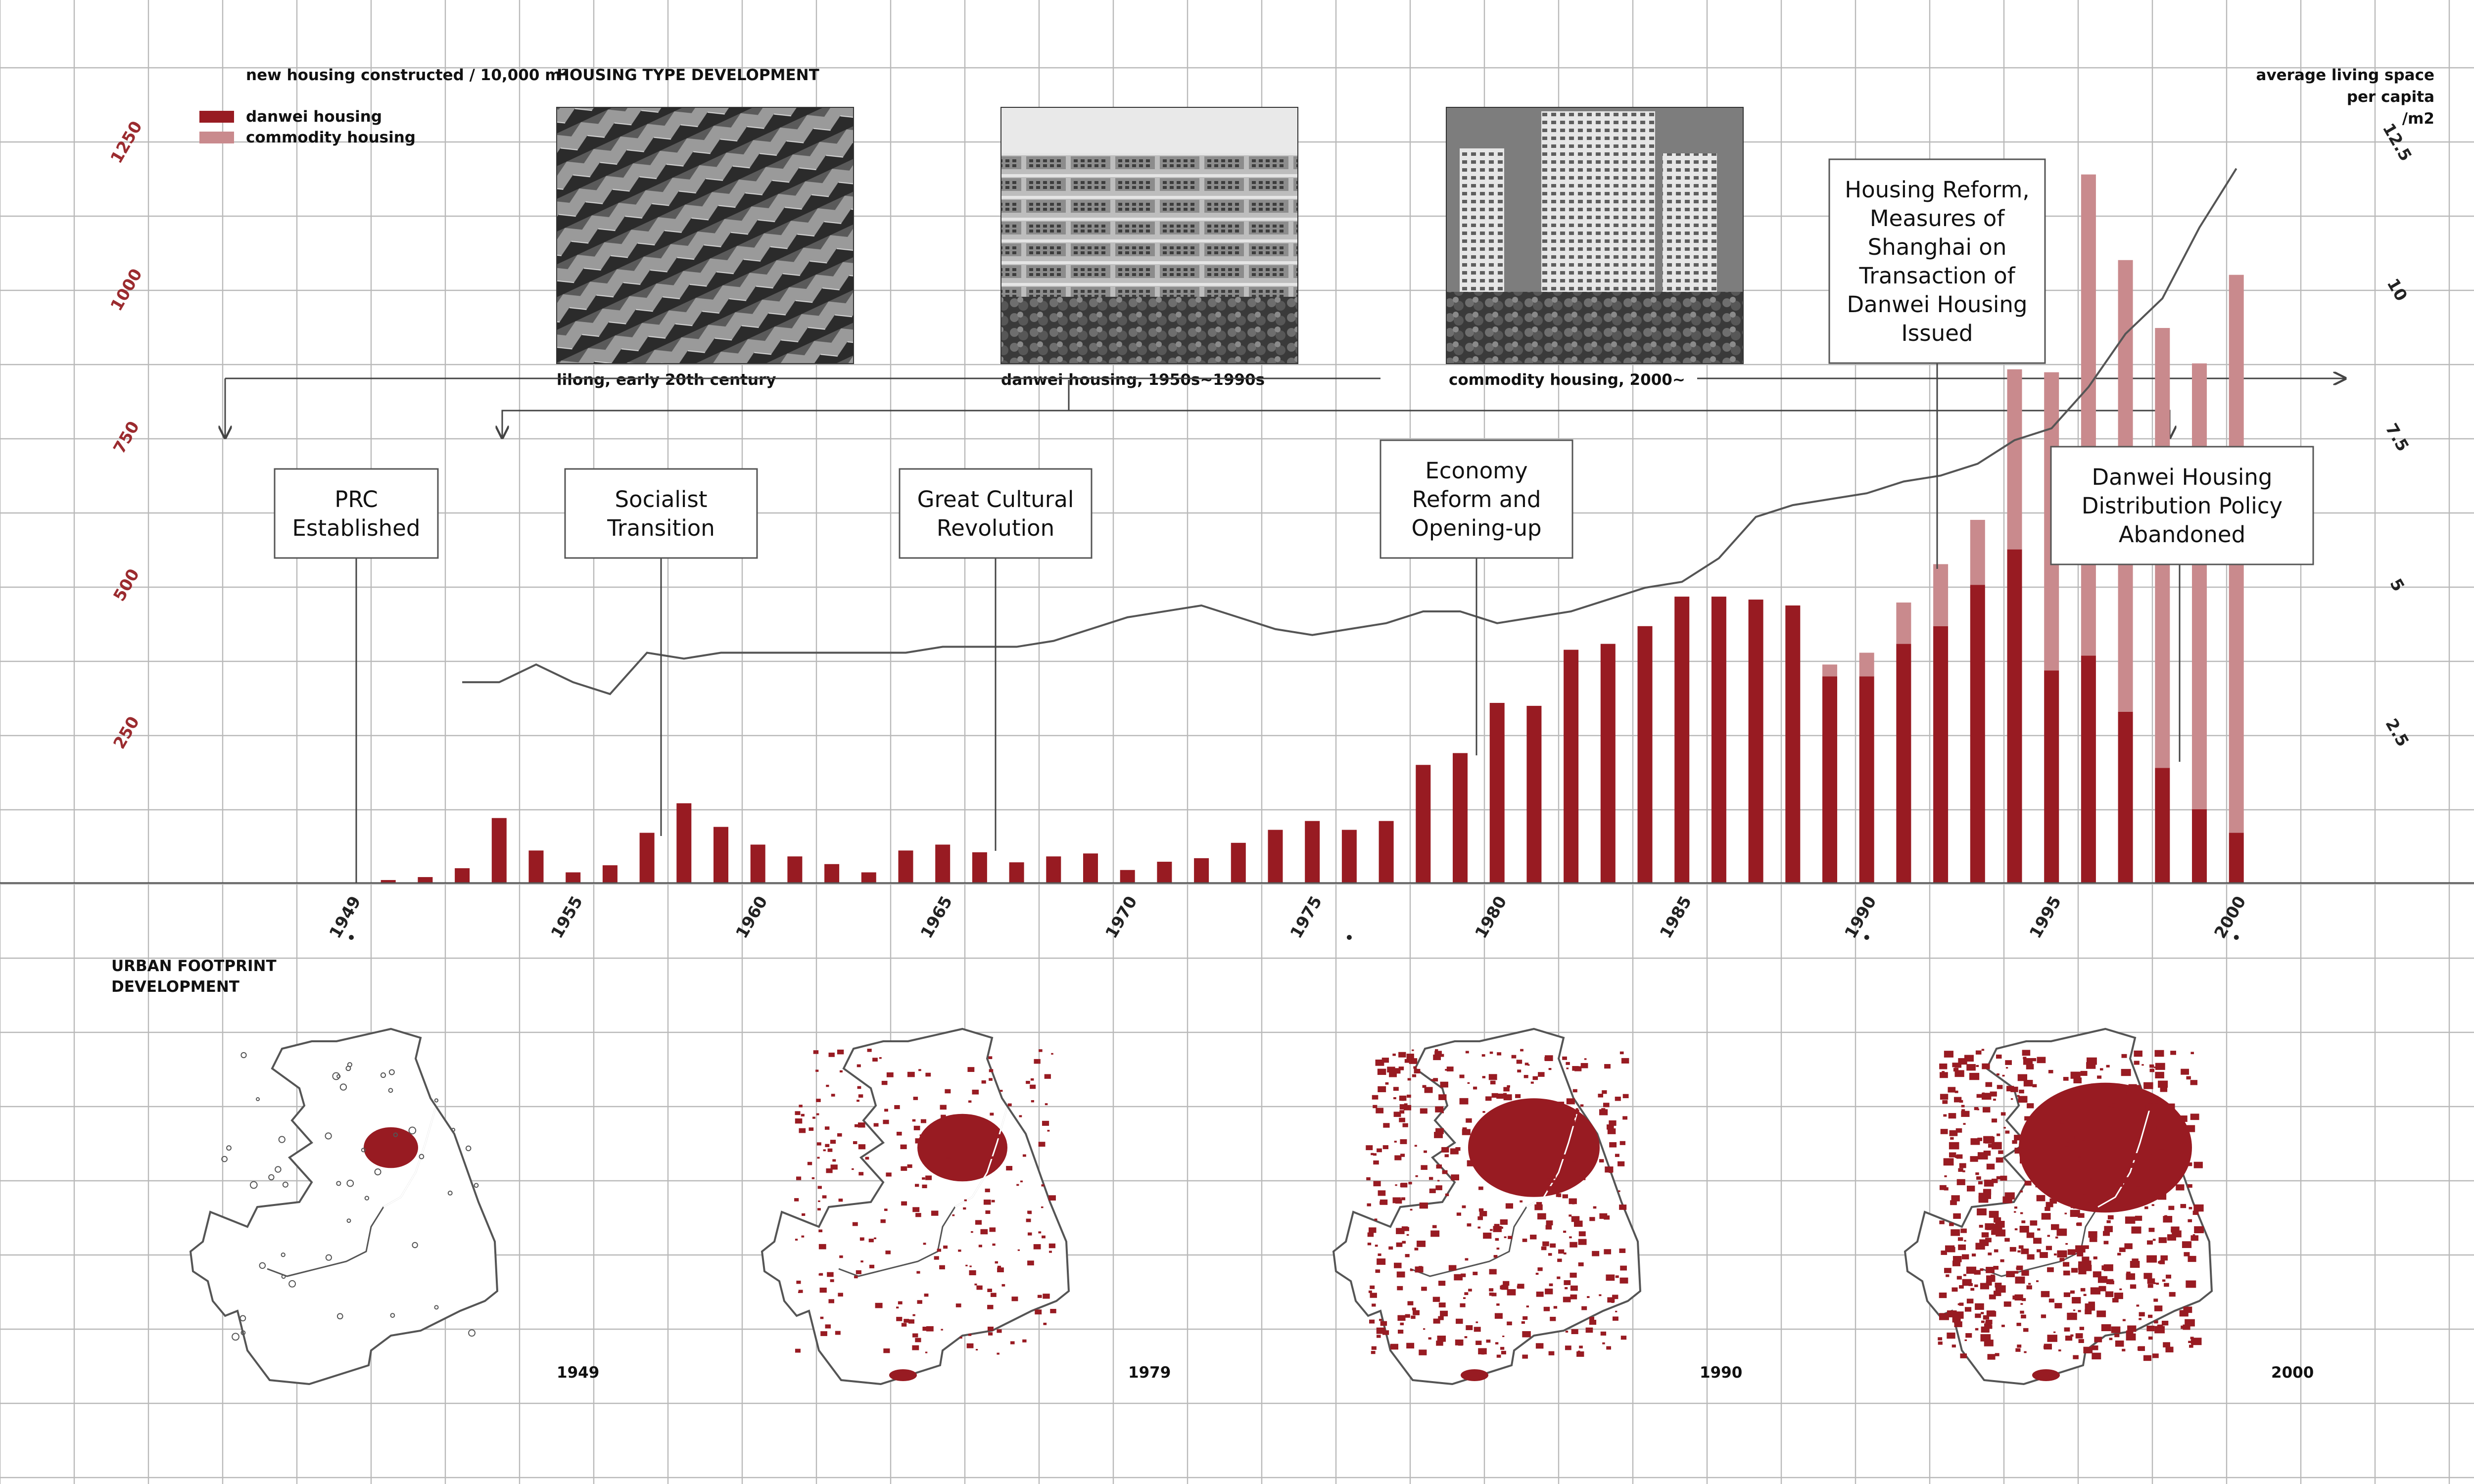 This screenshot has height=1484, width=2474. I want to click on city-outline, so click(344, 1206).